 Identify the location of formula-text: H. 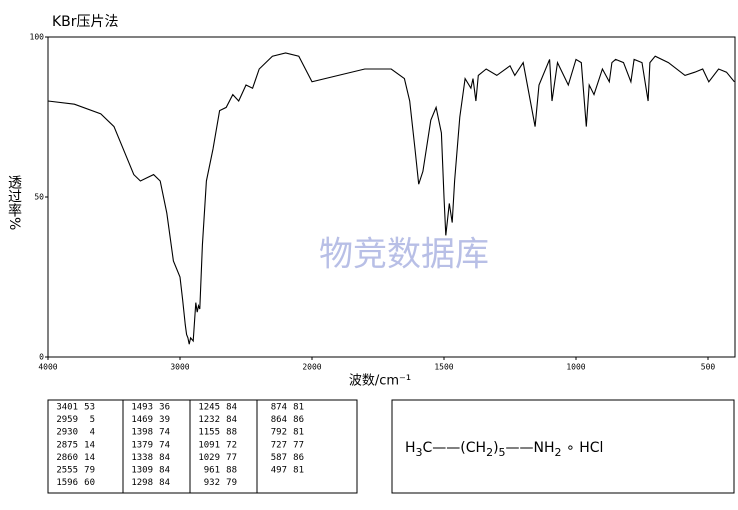
(410, 448).